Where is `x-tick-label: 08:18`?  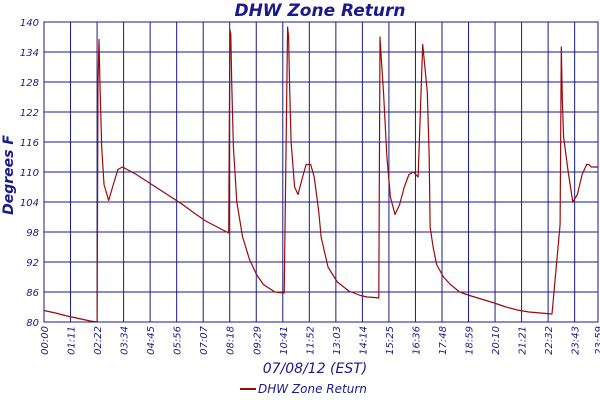
x-tick-label: 08:18 is located at coordinates (231, 340).